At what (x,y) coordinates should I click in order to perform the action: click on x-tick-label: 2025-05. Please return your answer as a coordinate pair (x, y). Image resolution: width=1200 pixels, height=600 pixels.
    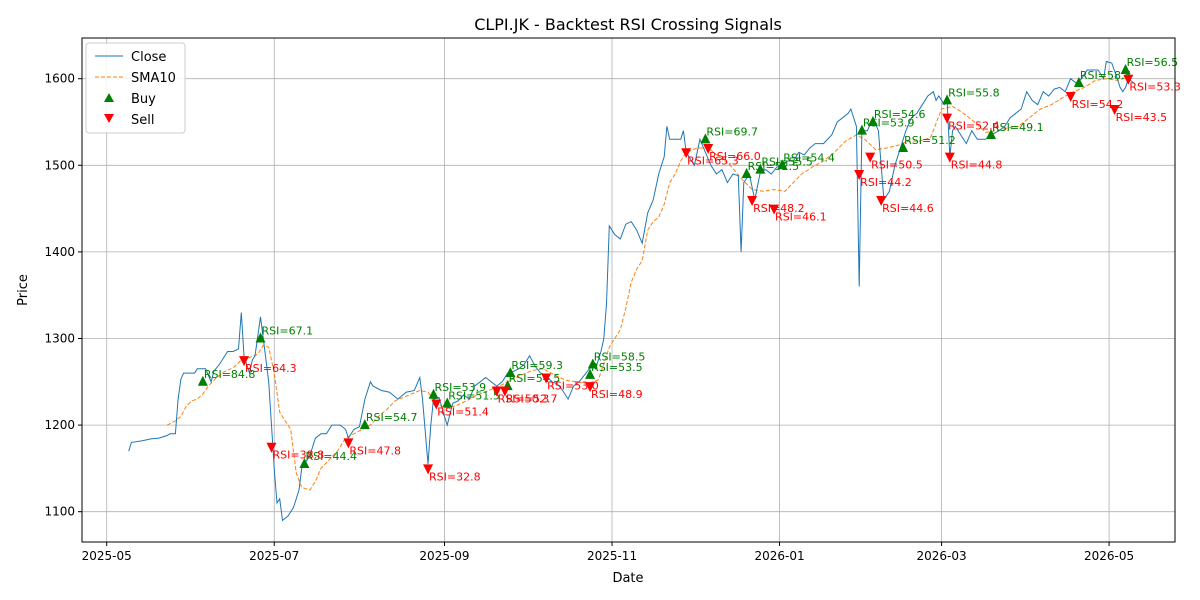
    Looking at the image, I should click on (107, 556).